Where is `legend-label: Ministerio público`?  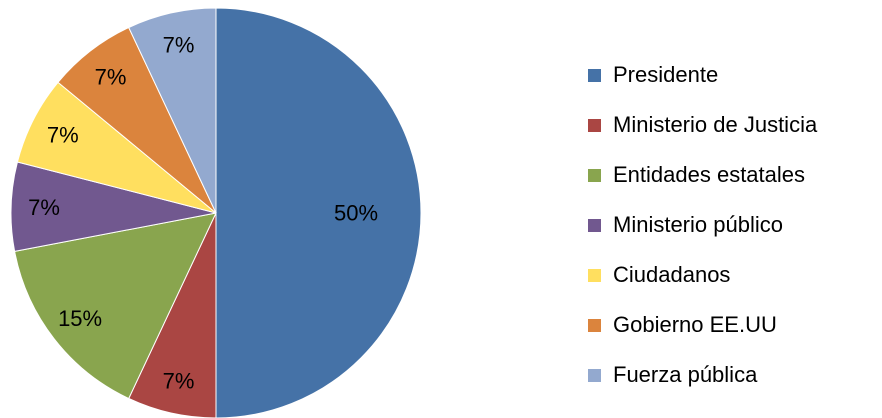
legend-label: Ministerio público is located at coordinates (698, 224).